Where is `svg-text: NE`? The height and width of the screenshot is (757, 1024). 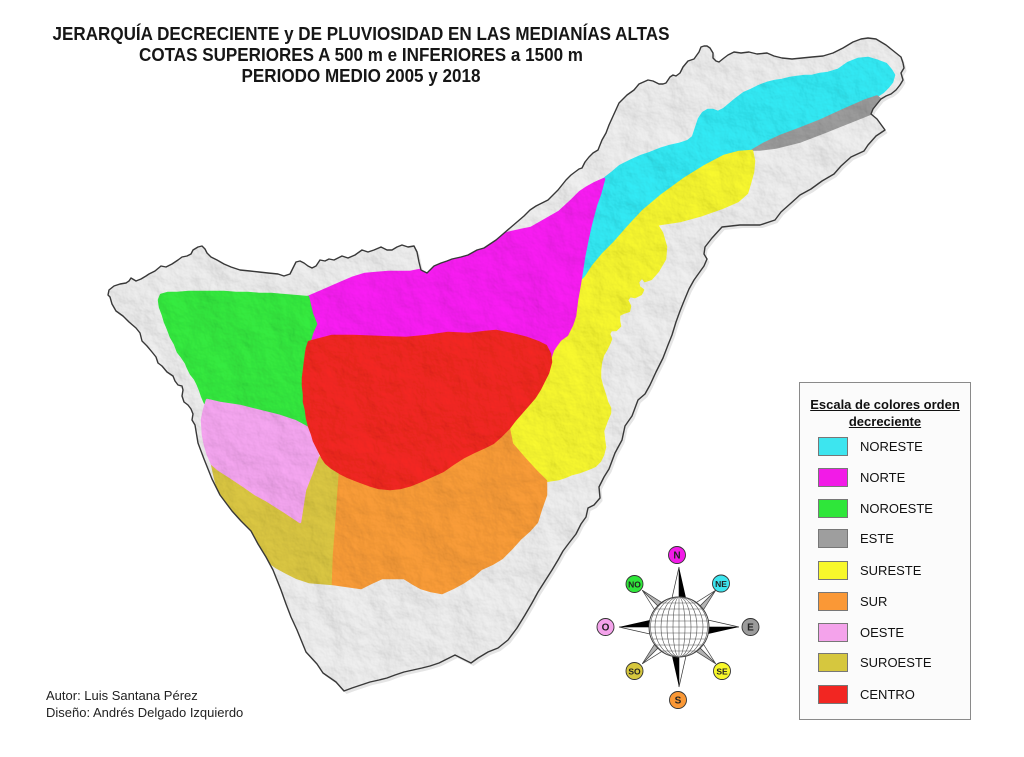
svg-text: NE is located at coordinates (721, 584).